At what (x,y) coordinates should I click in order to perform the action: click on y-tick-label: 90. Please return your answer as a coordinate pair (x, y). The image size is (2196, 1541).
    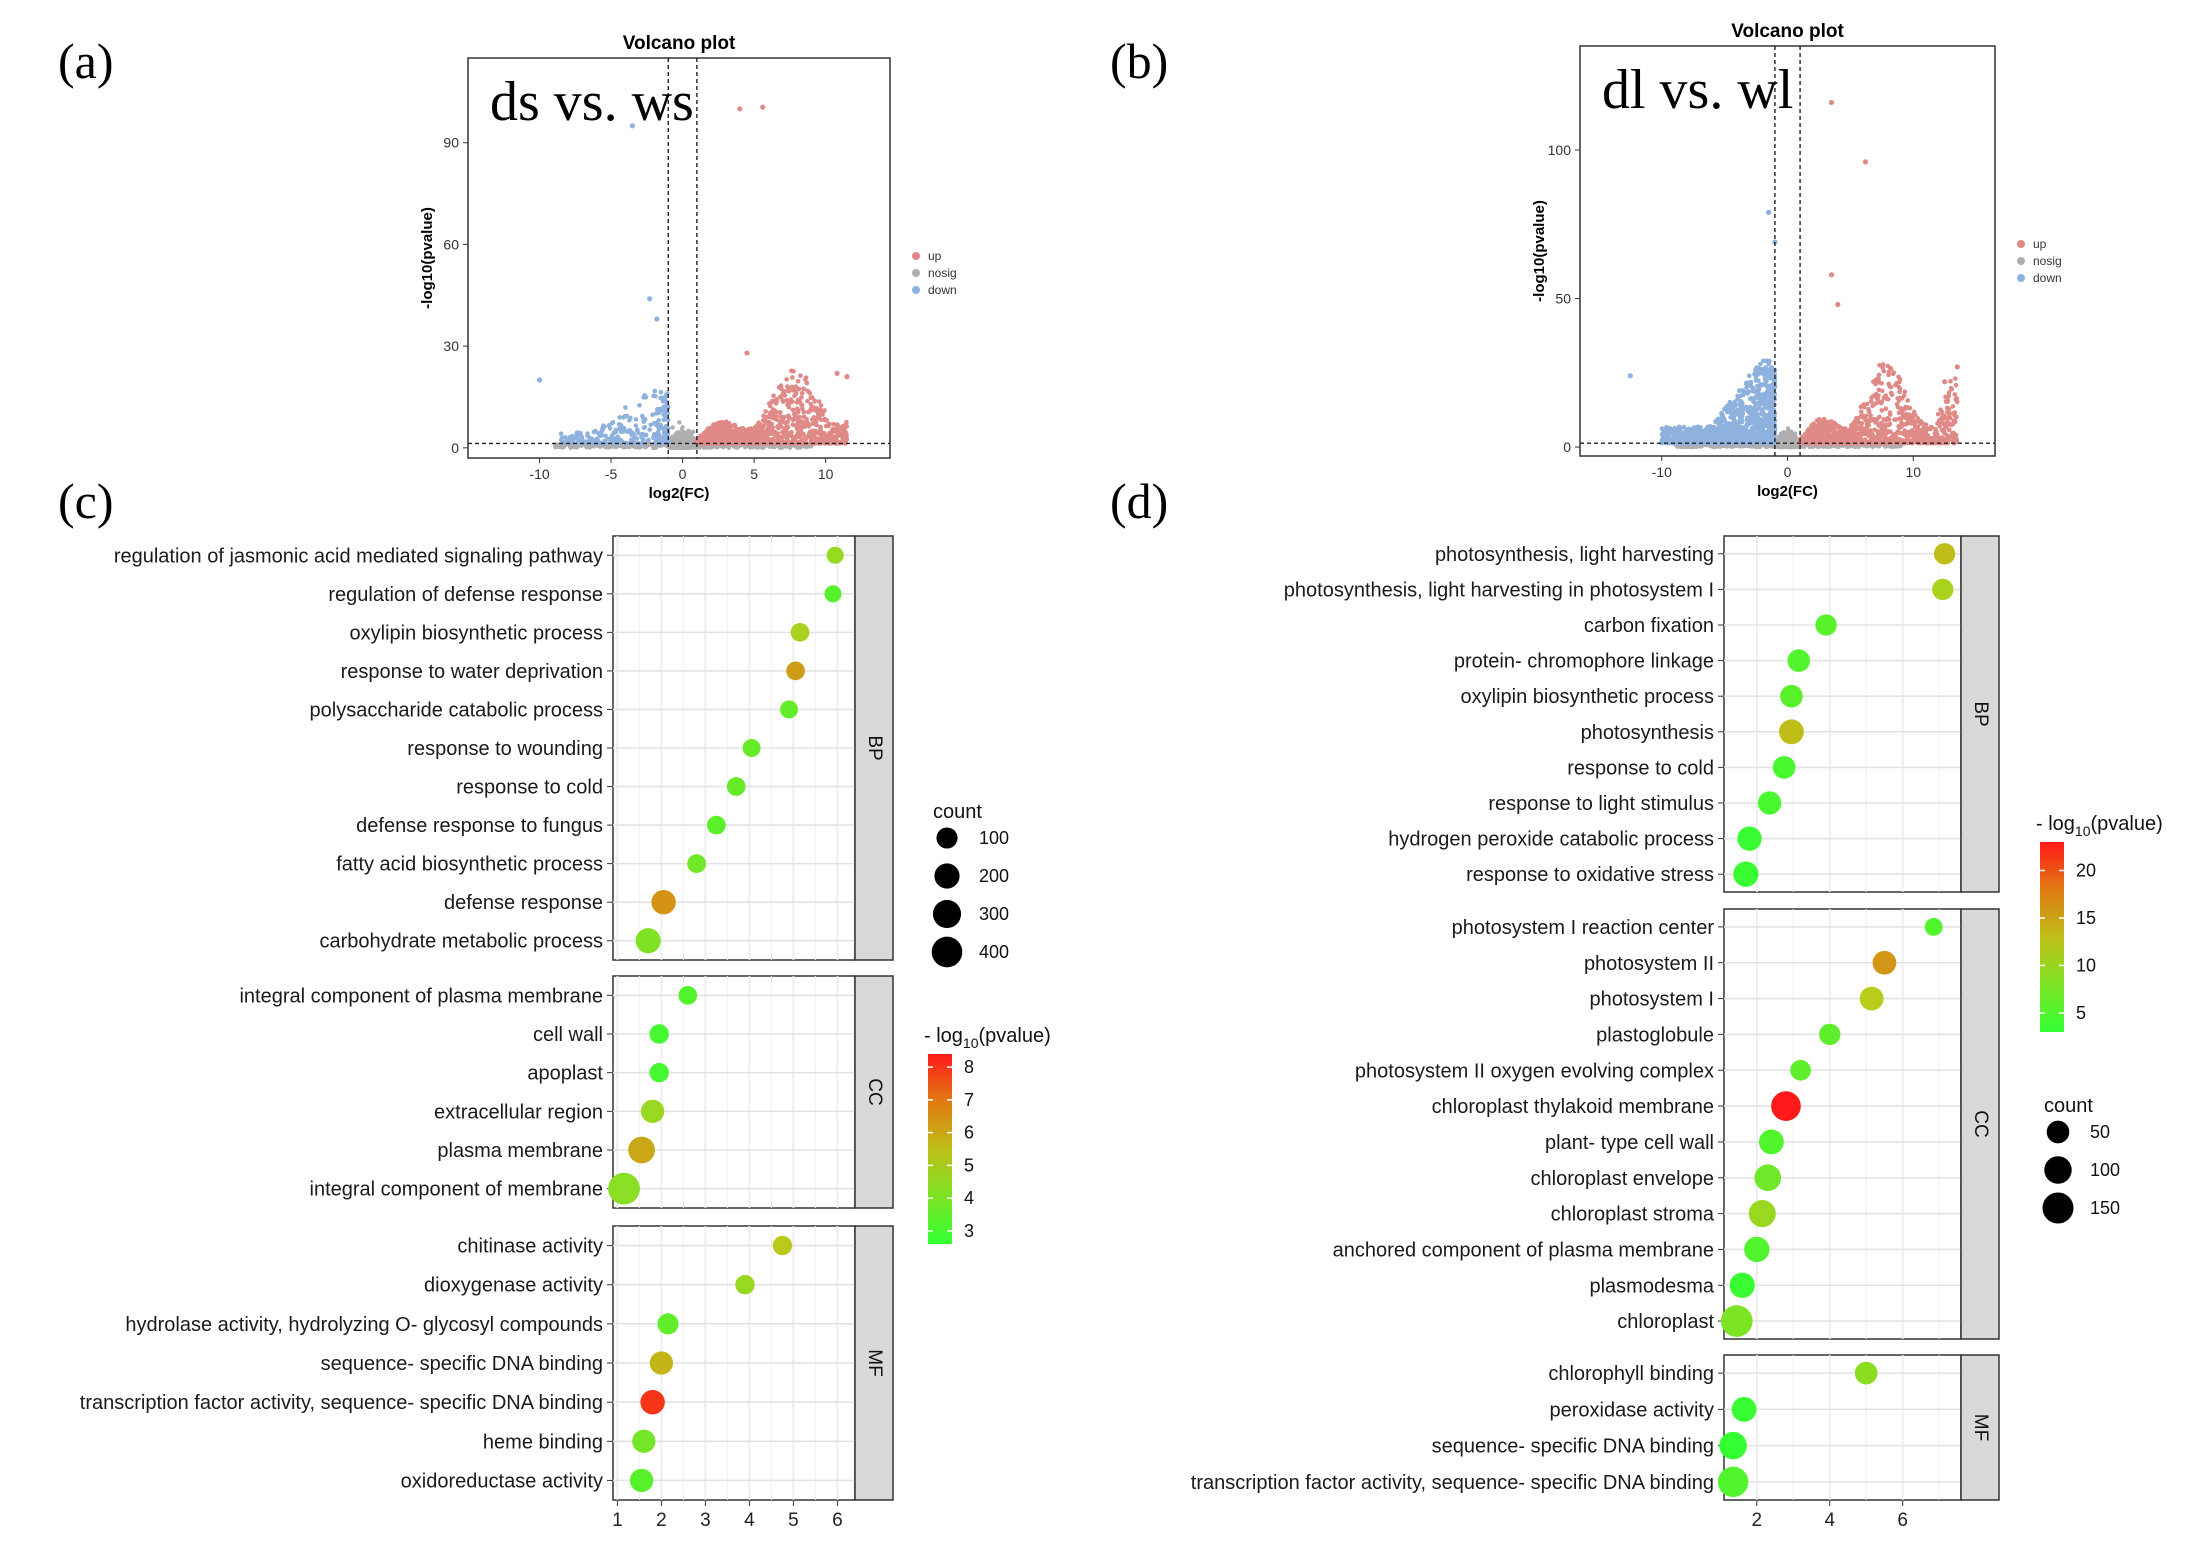
    Looking at the image, I should click on (451, 143).